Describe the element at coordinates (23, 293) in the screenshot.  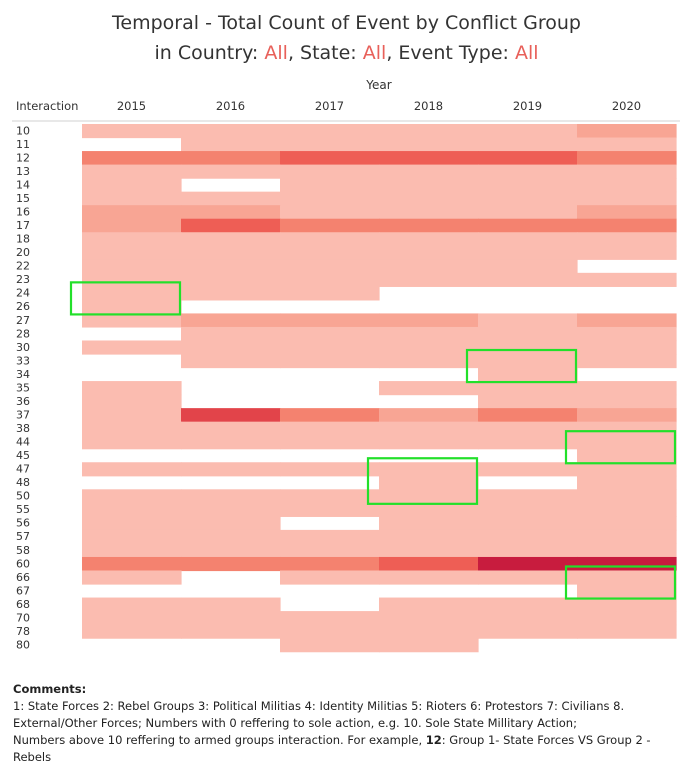
I see `y-tick-label: 24` at that location.